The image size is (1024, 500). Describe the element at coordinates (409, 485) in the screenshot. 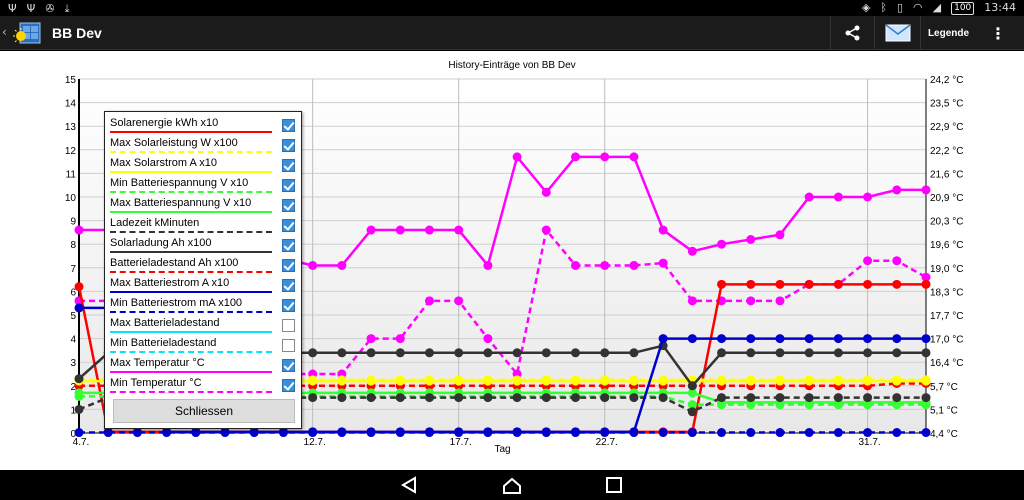

I see `back-icon` at that location.